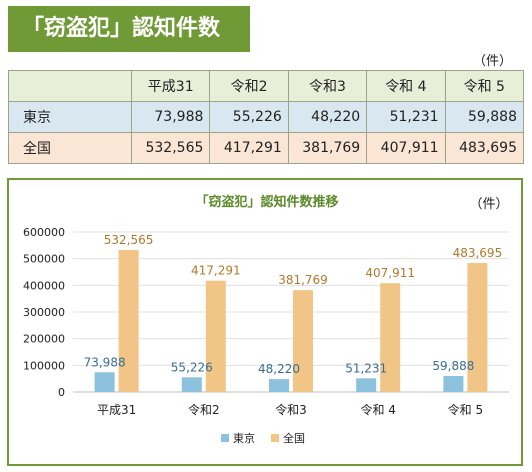 This screenshot has width=532, height=472. Describe the element at coordinates (70, 148) in the screenshot. I see `row-label: 全国` at that location.